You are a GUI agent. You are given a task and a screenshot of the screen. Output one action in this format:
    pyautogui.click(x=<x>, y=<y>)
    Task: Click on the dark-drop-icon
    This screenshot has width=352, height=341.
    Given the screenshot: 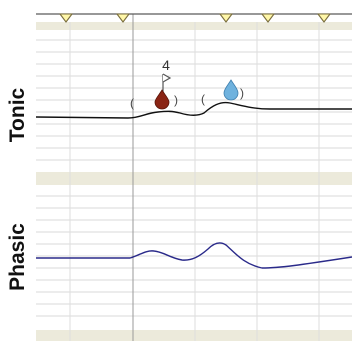 What is the action you would take?
    pyautogui.click(x=162, y=99)
    